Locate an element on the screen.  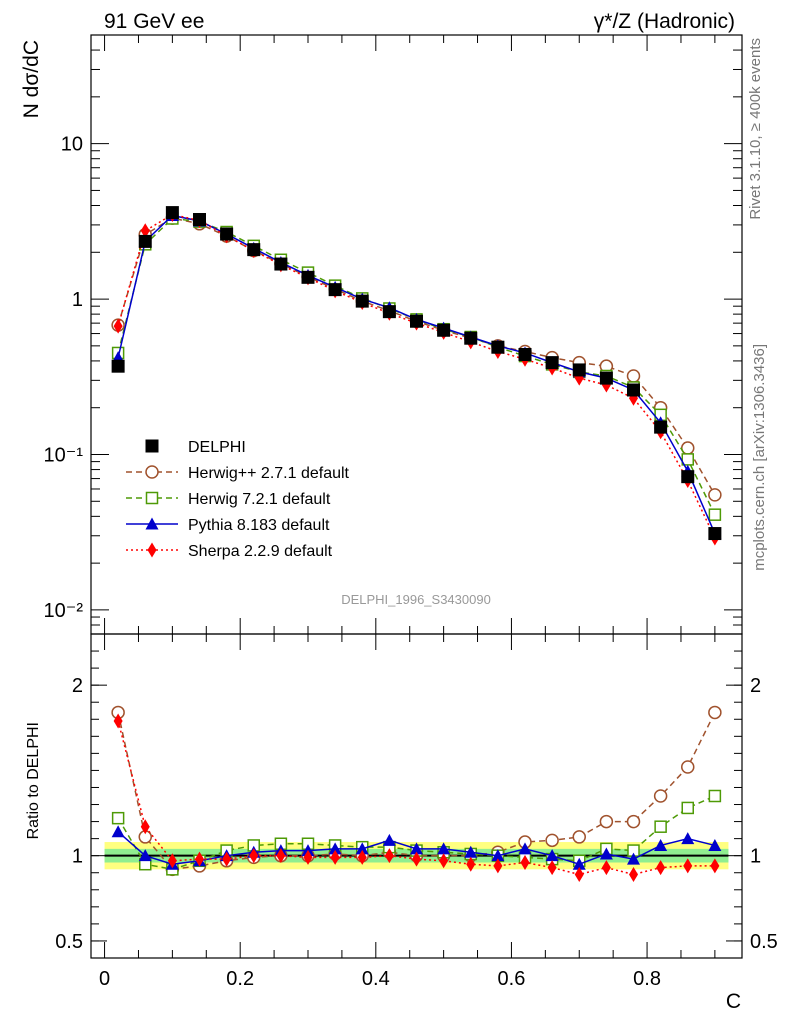
xtick-label: 0.2 is located at coordinates (240, 979).